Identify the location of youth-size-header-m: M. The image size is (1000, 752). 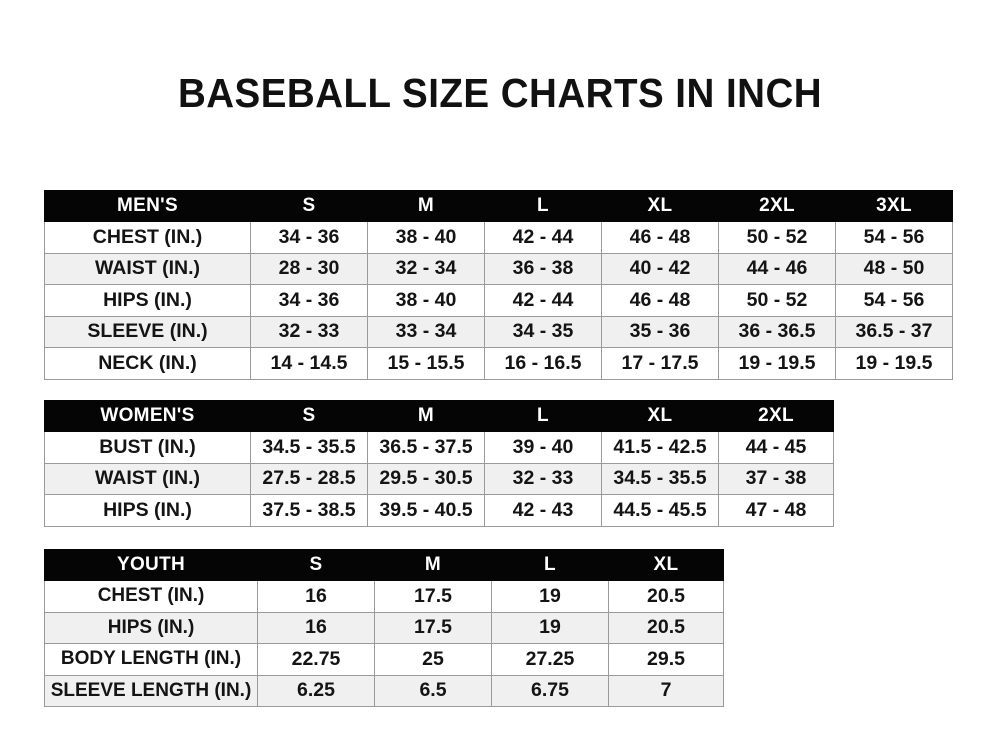
(433, 565).